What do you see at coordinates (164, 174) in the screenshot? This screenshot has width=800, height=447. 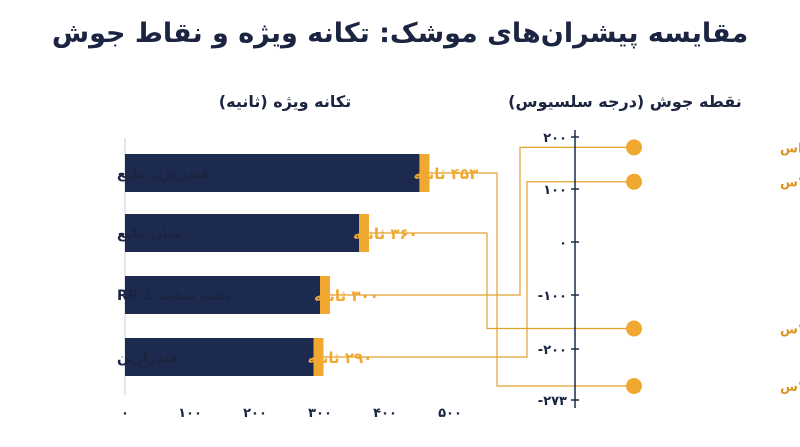 I see `category-label: هیدروژن مایع` at bounding box center [164, 174].